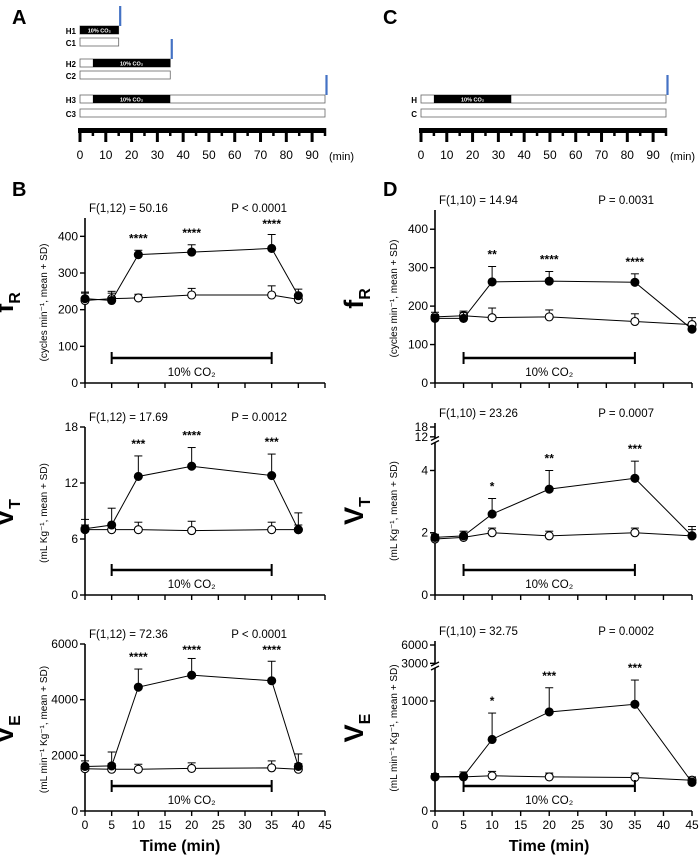 The height and width of the screenshot is (858, 699). I want to click on timeline-tick-label: 0, so click(421, 155).